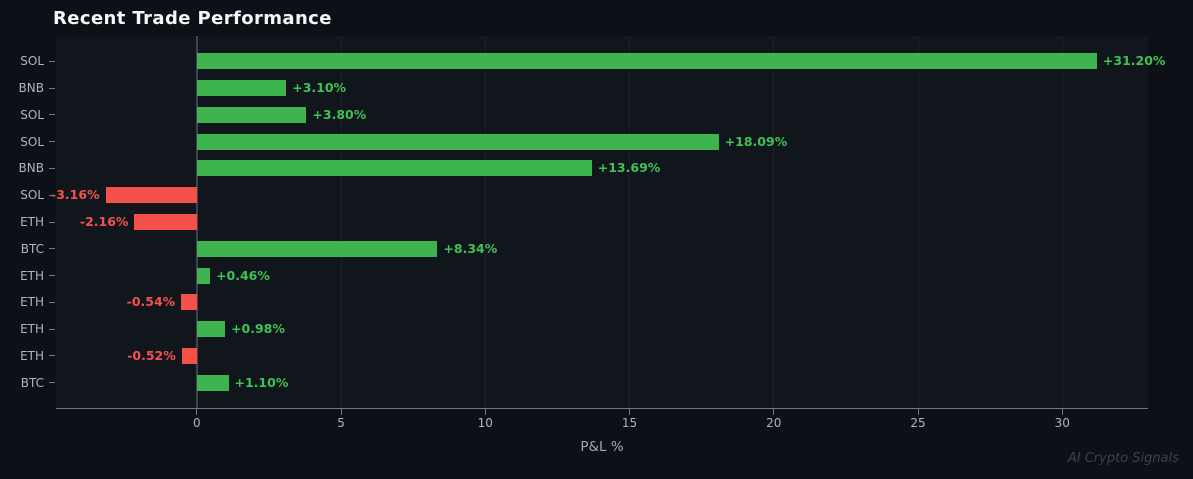 The image size is (1193, 479). Describe the element at coordinates (1123, 458) in the screenshot. I see `watermark: AI Crypto Signals` at that location.